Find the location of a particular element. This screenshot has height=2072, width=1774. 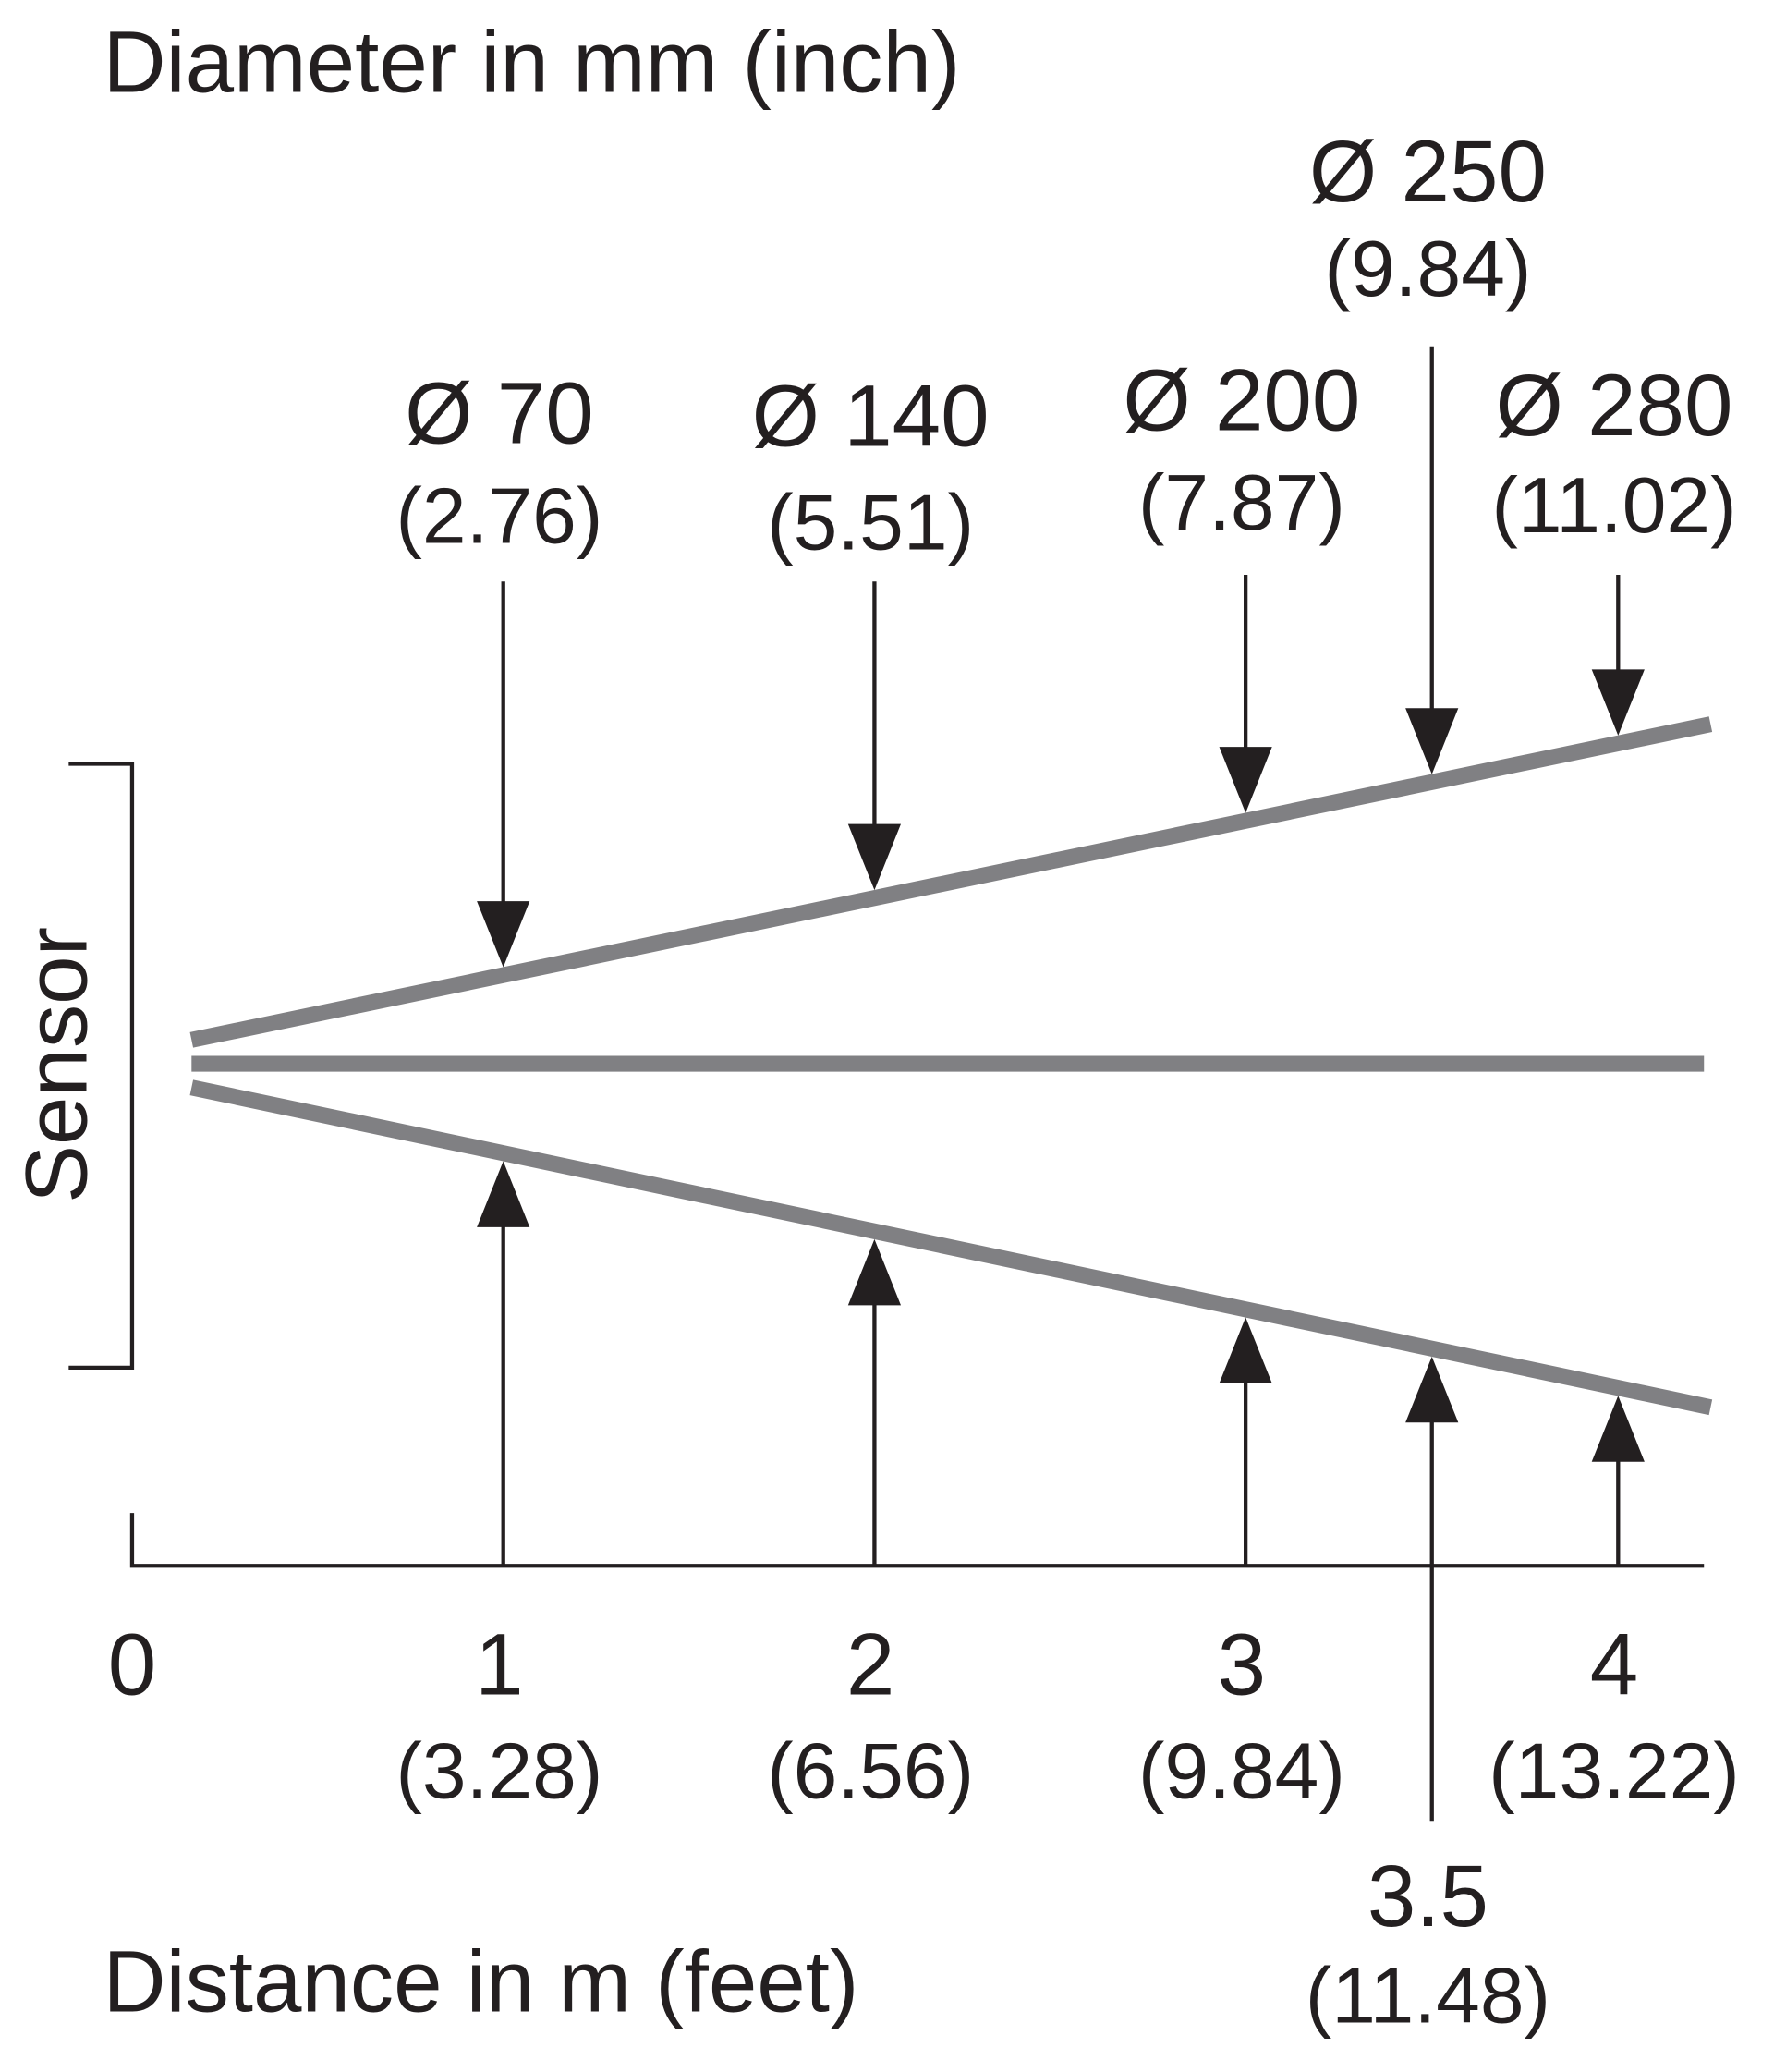

distance-feet-label: (3.28) is located at coordinates (498, 1771).